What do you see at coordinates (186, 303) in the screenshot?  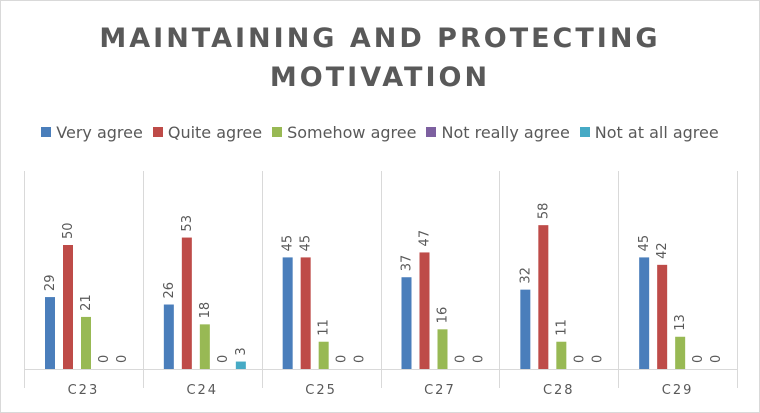 I see `bar-quite-agree-c24` at bounding box center [186, 303].